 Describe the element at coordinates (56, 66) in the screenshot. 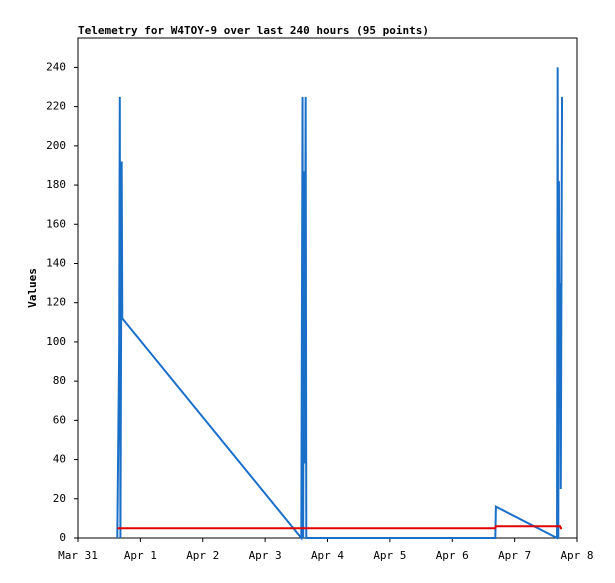

I see `y-tick-label: 240` at that location.